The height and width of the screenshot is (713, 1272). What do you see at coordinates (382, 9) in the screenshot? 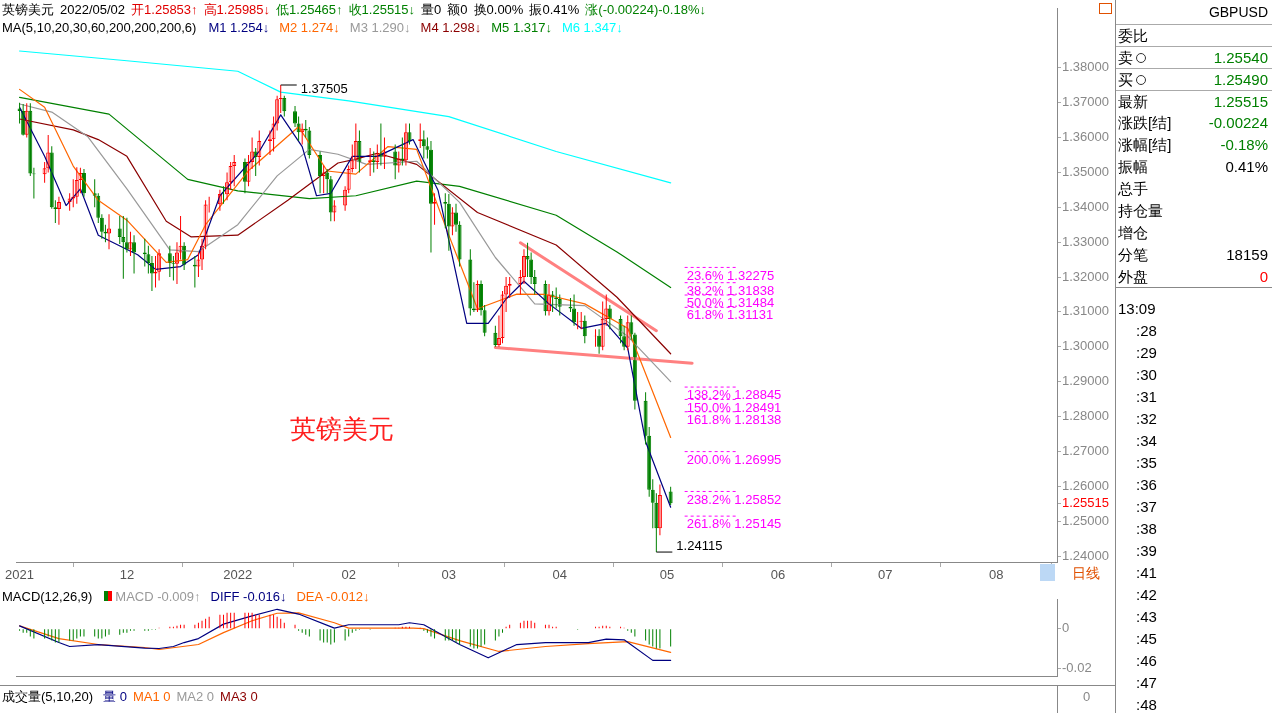
I see `annotation: 收1.25515↓` at bounding box center [382, 9].